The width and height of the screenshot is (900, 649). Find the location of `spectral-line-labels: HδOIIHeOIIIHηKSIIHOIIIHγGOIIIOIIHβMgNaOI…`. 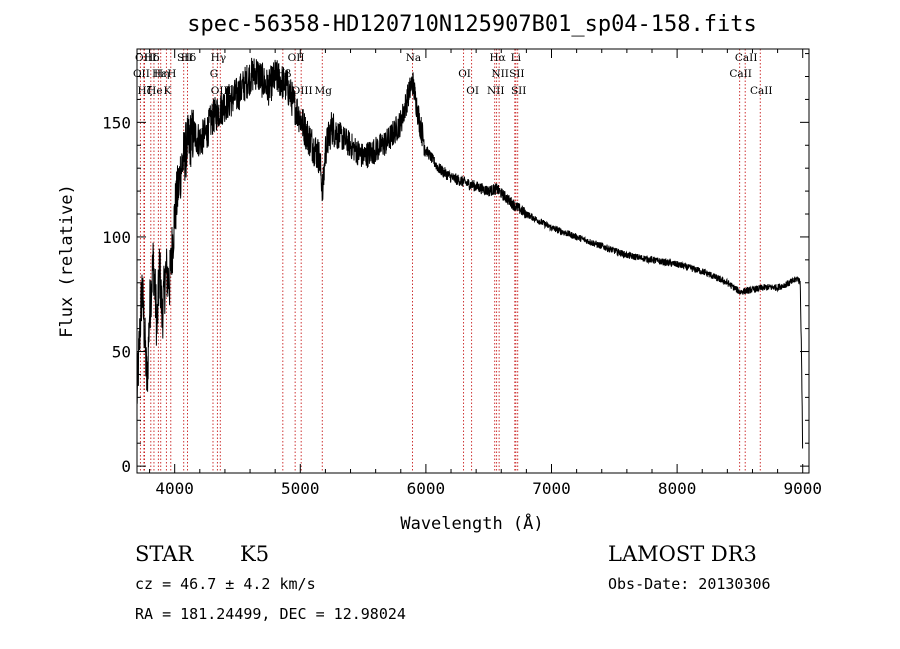

spectral-line-labels: HδOIIHeOIIIHηKSIIHOIIIHγGOIIIOIIHβMgNaOI… is located at coordinates (453, 74).